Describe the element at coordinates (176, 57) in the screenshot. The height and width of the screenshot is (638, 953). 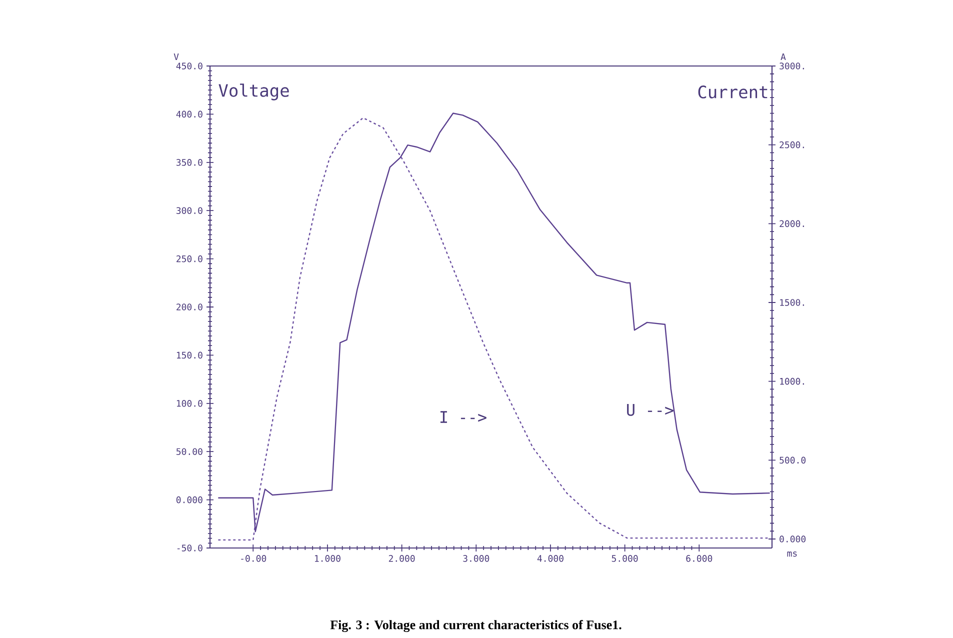
I see `y-axis-title: V` at that location.